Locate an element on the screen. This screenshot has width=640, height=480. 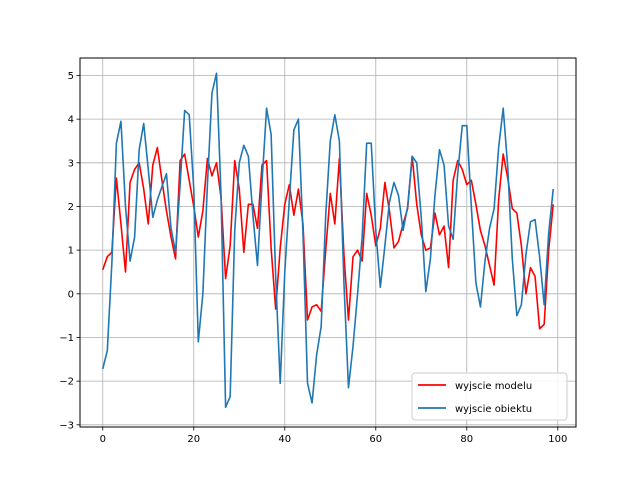
legend-label-model: wyjscie modelu is located at coordinates (493, 386).